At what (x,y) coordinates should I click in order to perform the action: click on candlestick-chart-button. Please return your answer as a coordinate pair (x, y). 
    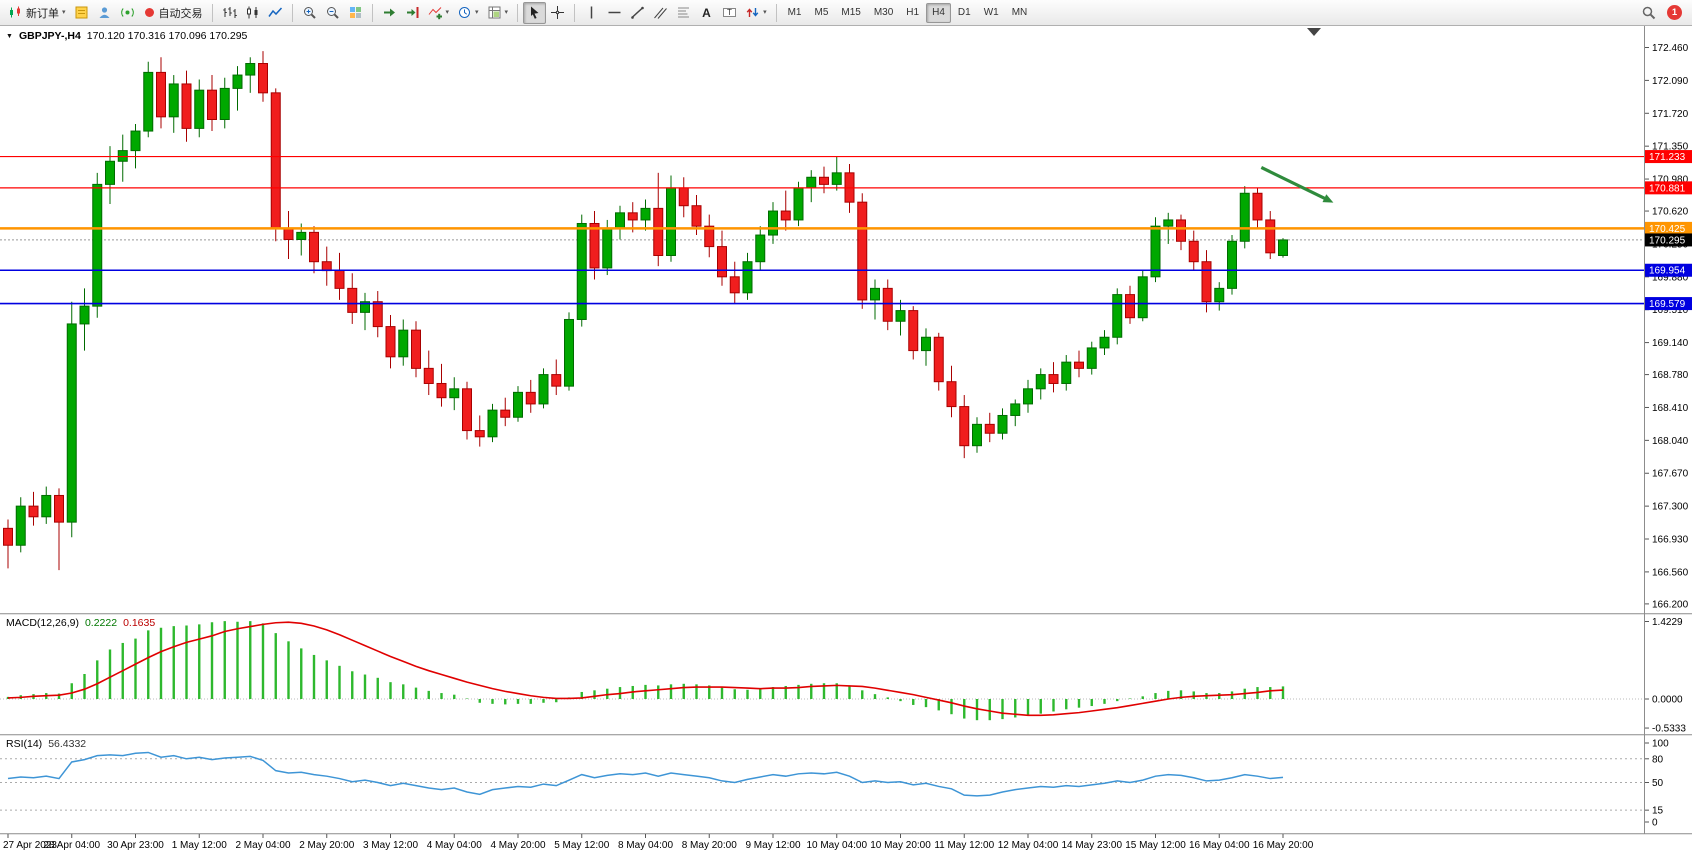
    Looking at the image, I should click on (252, 13).